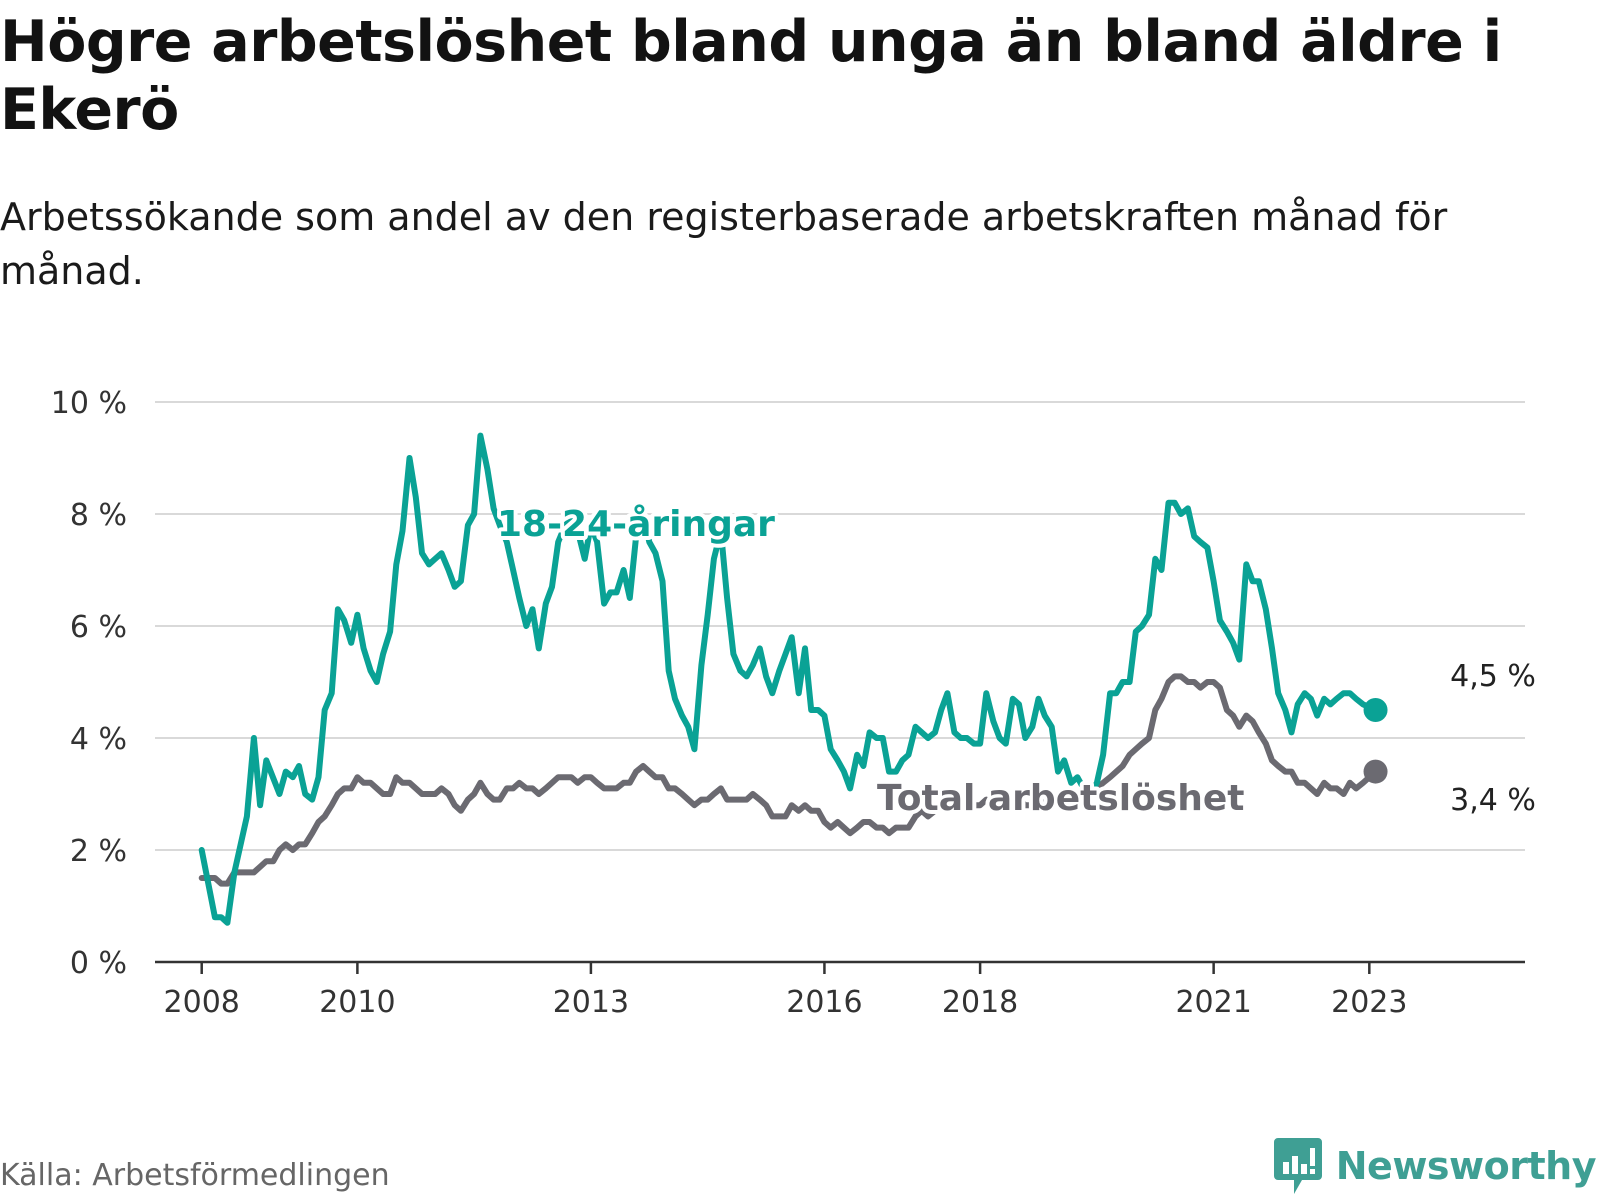  I want to click on y-tick-label: 0 %, so click(98, 963).